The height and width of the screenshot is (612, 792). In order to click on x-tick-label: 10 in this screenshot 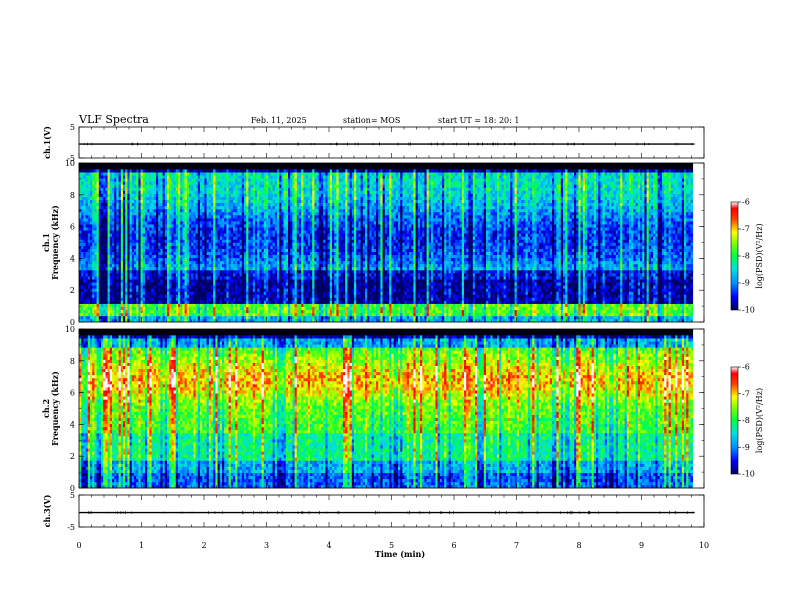, I will do `click(704, 545)`.